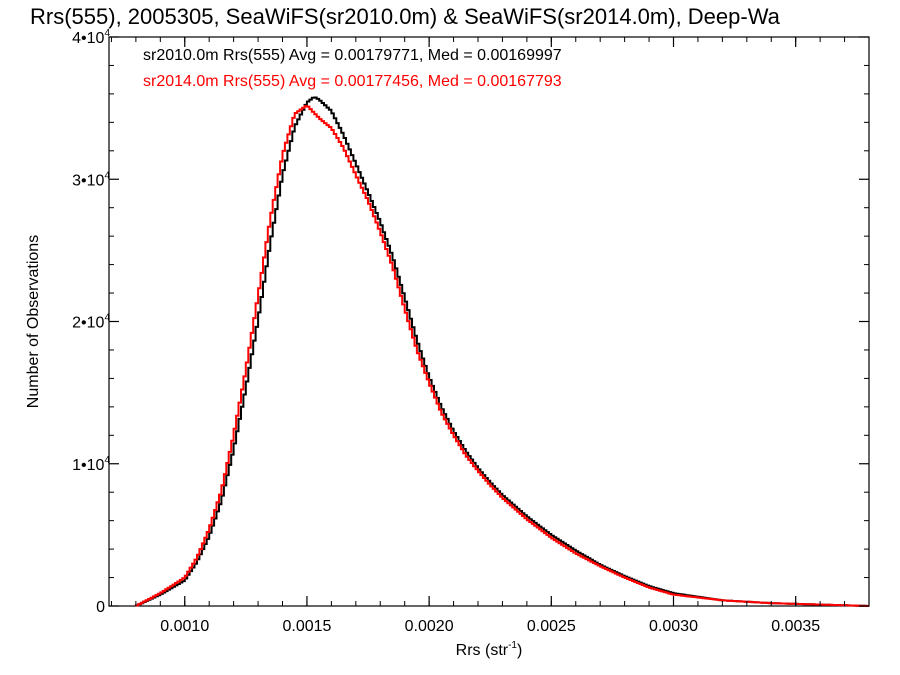 The height and width of the screenshot is (675, 900). I want to click on y-axis-label: Number of Observations, so click(33, 321).